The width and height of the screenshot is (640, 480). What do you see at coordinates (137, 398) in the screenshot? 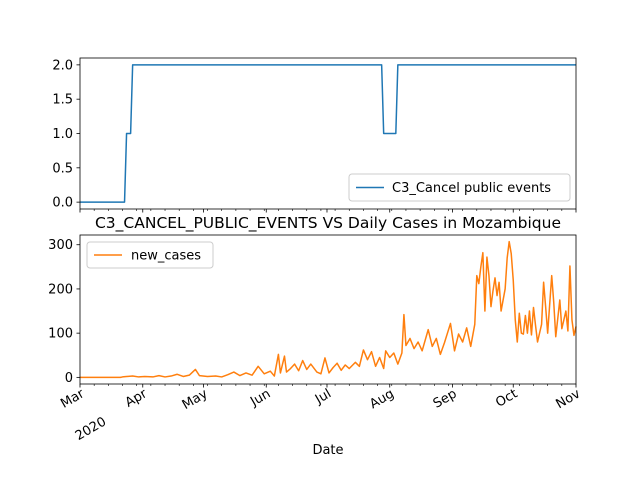
I see `x-tick-label: Apr` at bounding box center [137, 398].